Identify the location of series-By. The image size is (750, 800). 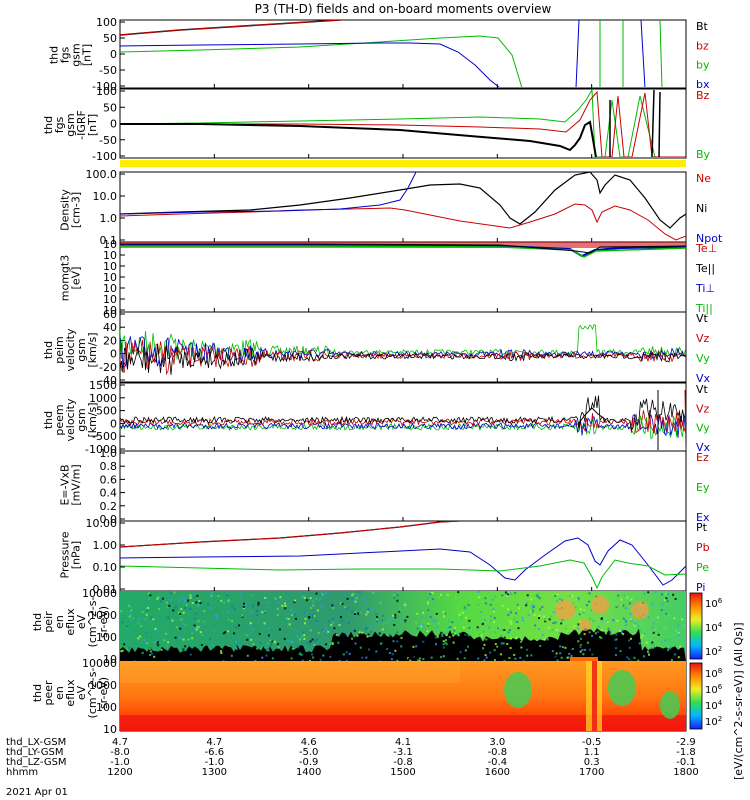
(403, 123).